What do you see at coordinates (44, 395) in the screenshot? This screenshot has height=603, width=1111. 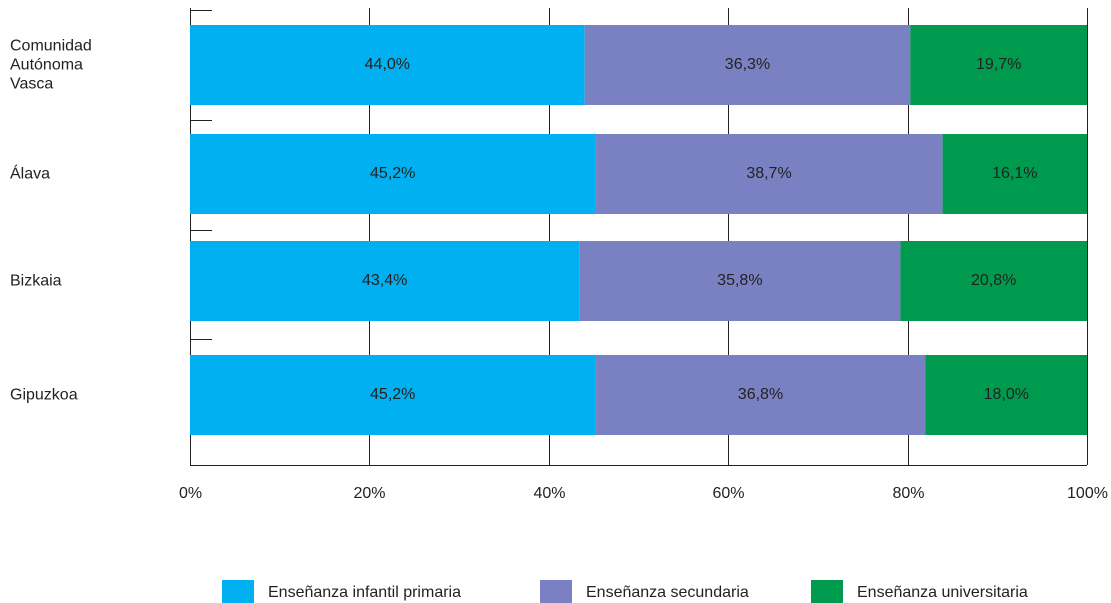 I see `category-label: Gipuzkoa` at bounding box center [44, 395].